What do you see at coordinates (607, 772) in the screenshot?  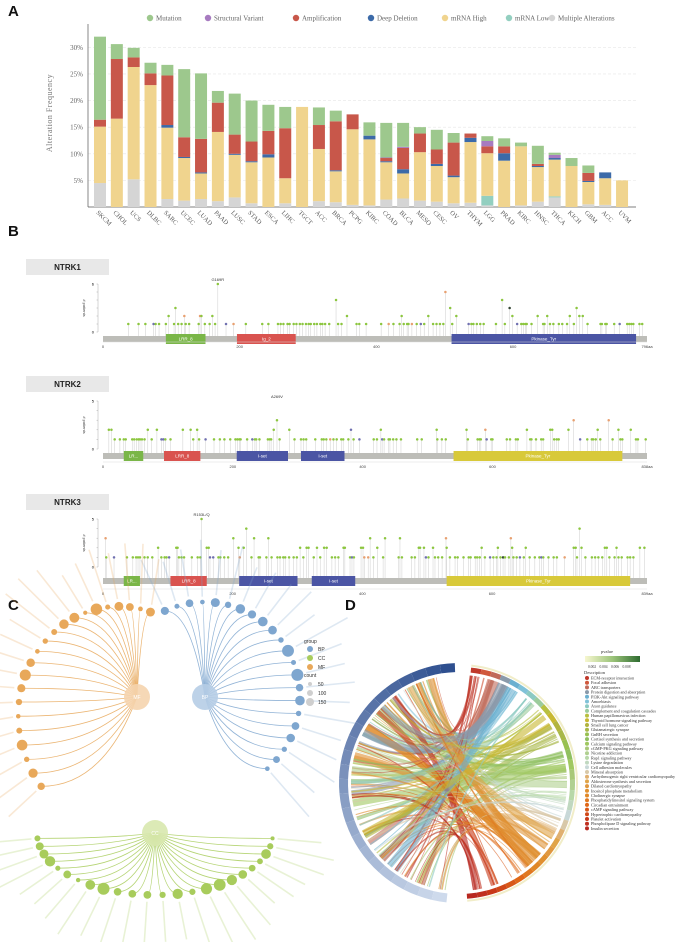 I see `legend-label: Mineral absorption` at bounding box center [607, 772].